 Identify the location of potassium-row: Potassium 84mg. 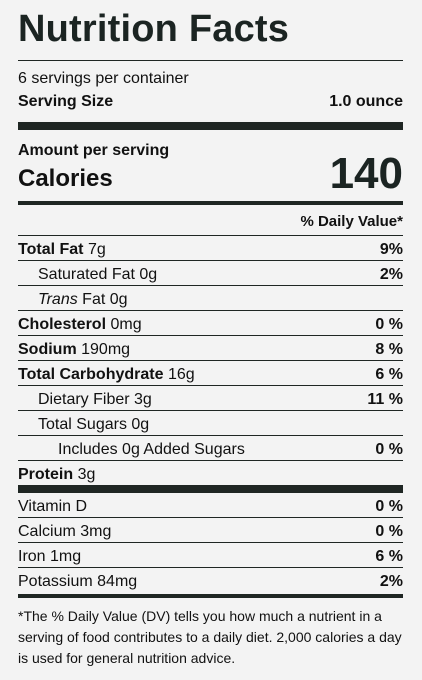
(77, 582).